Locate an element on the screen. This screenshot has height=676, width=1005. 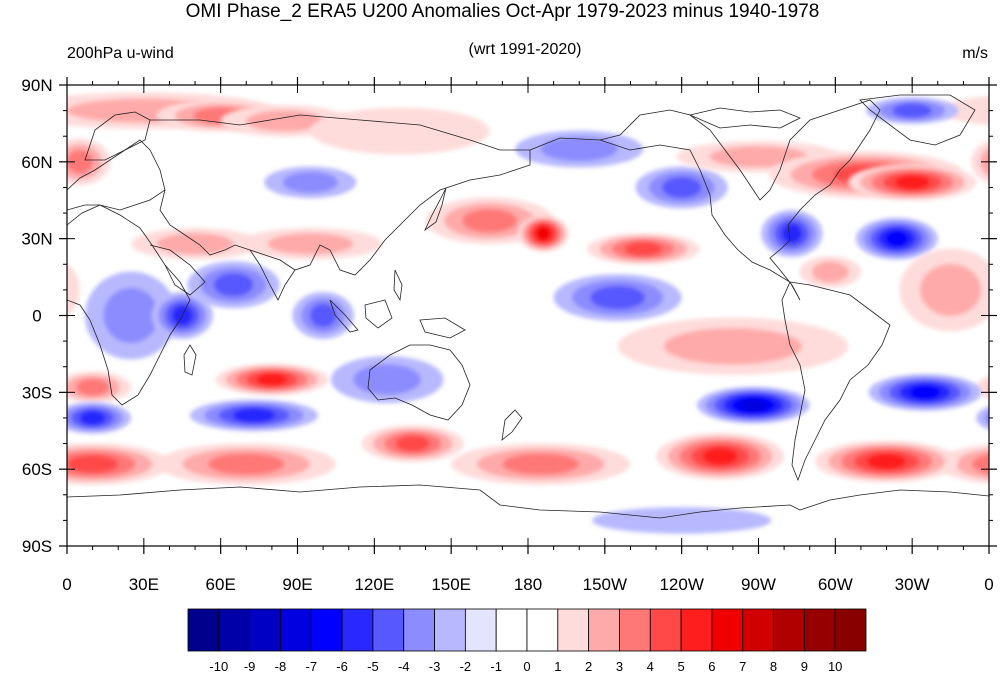
units-label: m/s is located at coordinates (975, 53).